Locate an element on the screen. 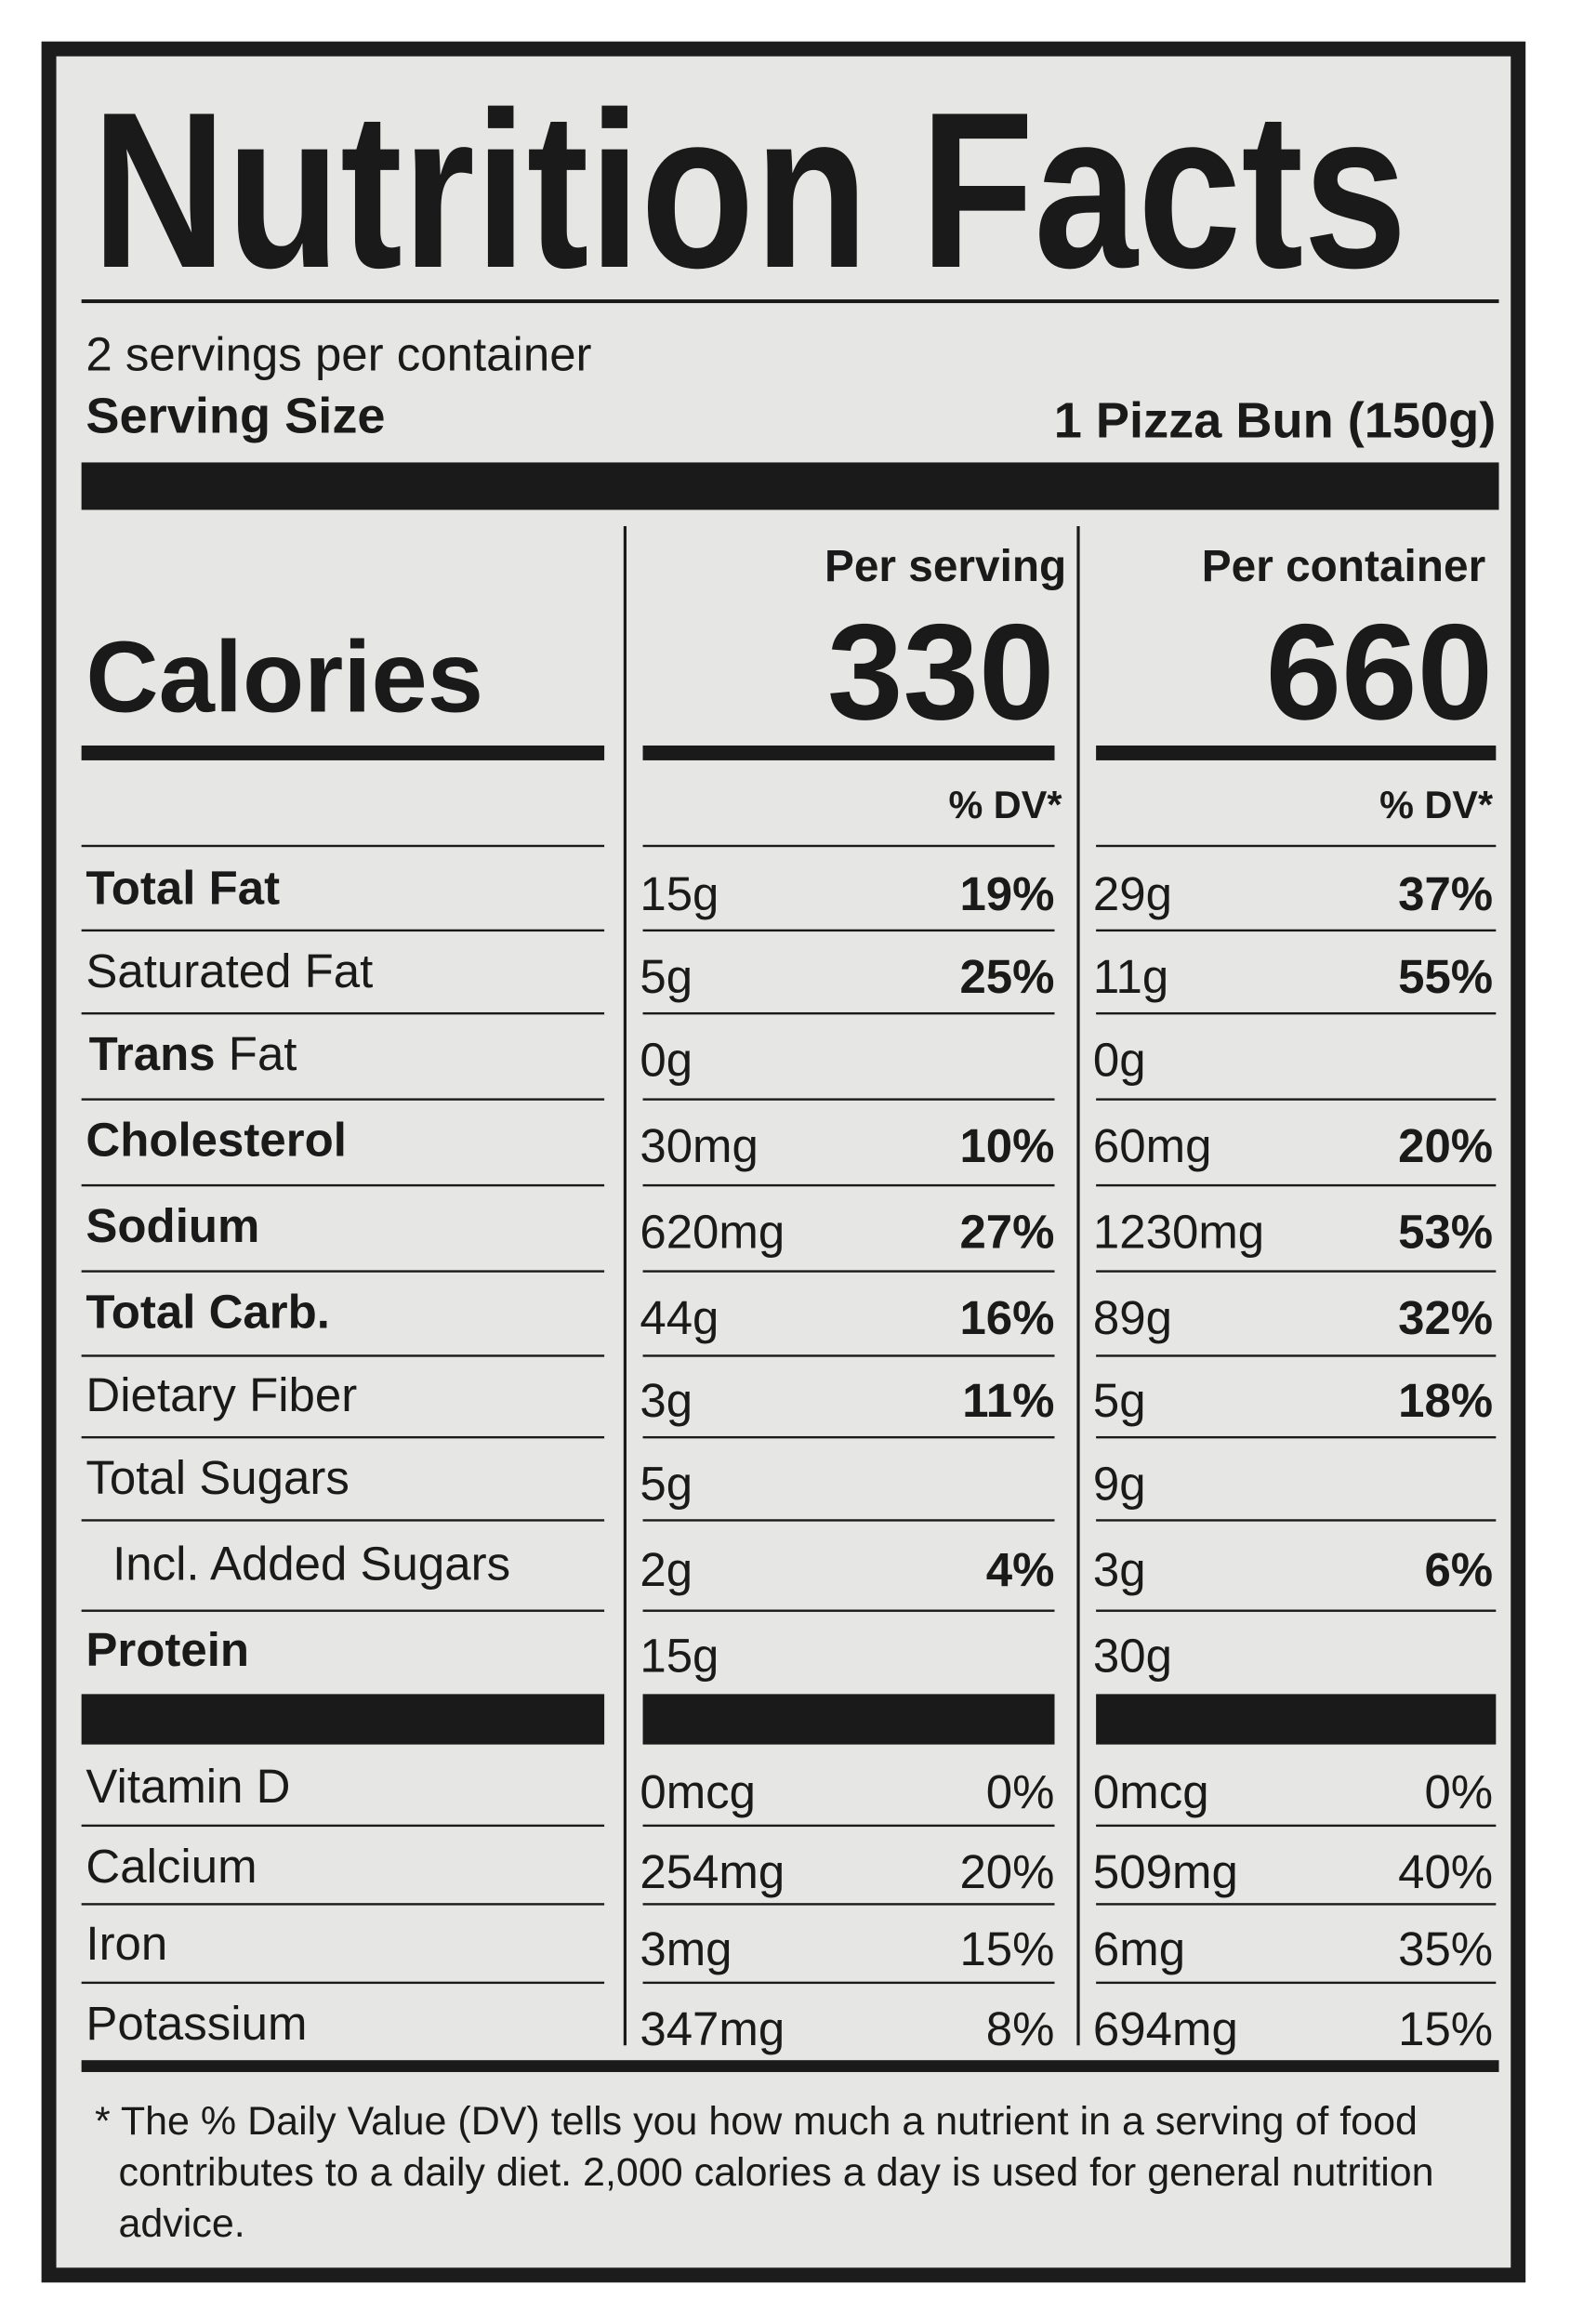  amount: 347mg is located at coordinates (712, 2028).